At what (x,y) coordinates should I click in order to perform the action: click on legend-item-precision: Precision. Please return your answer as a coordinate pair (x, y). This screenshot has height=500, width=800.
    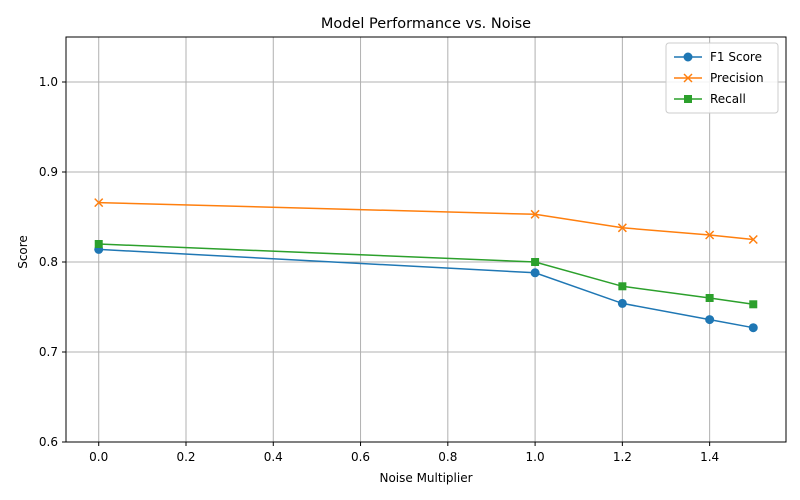
    Looking at the image, I should click on (719, 78).